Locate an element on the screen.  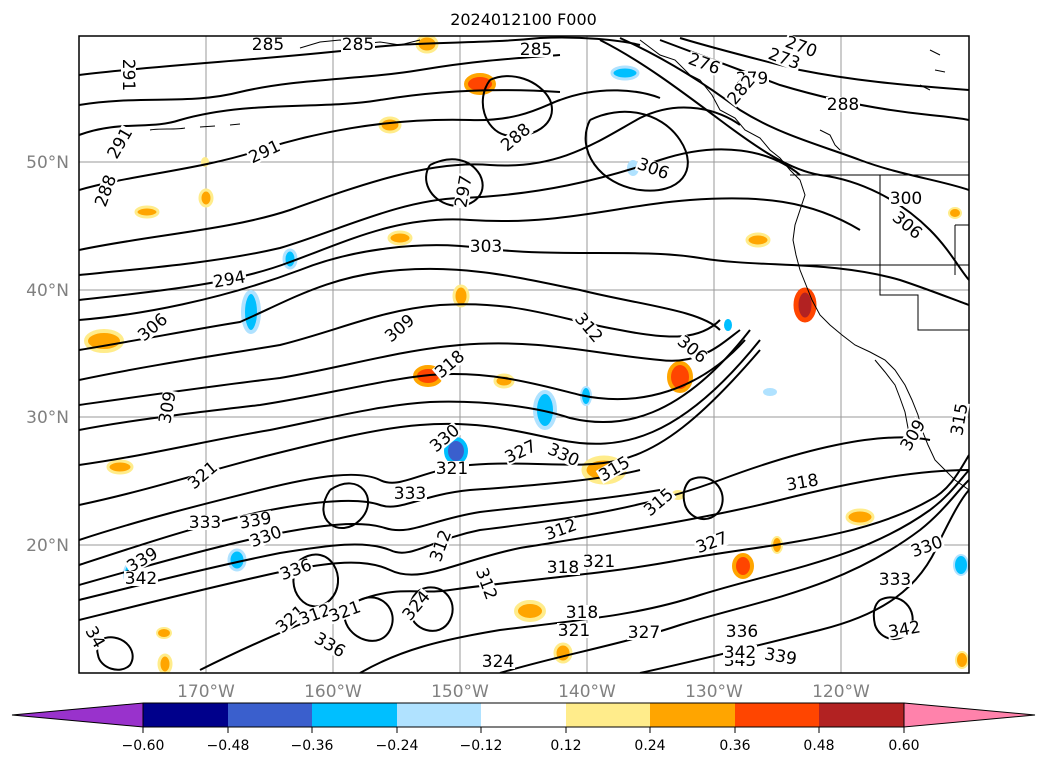
contour-label-text: 324 is located at coordinates (498, 662).